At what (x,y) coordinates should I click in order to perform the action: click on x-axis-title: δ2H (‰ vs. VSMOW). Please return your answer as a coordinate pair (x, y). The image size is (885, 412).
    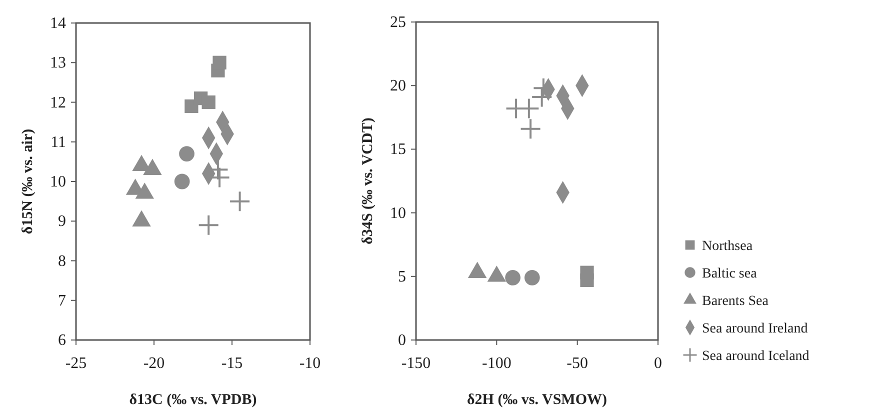
    Looking at the image, I should click on (537, 400).